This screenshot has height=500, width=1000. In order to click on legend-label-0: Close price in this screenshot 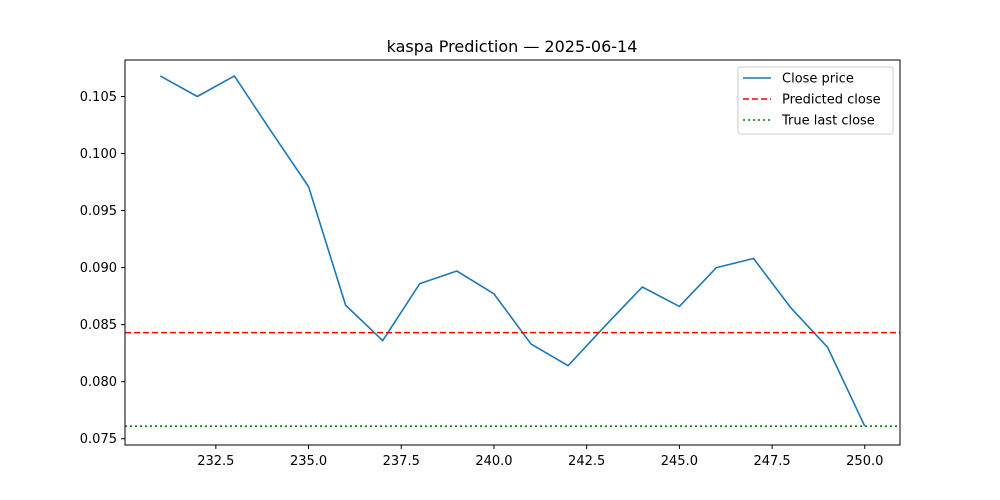, I will do `click(818, 79)`.